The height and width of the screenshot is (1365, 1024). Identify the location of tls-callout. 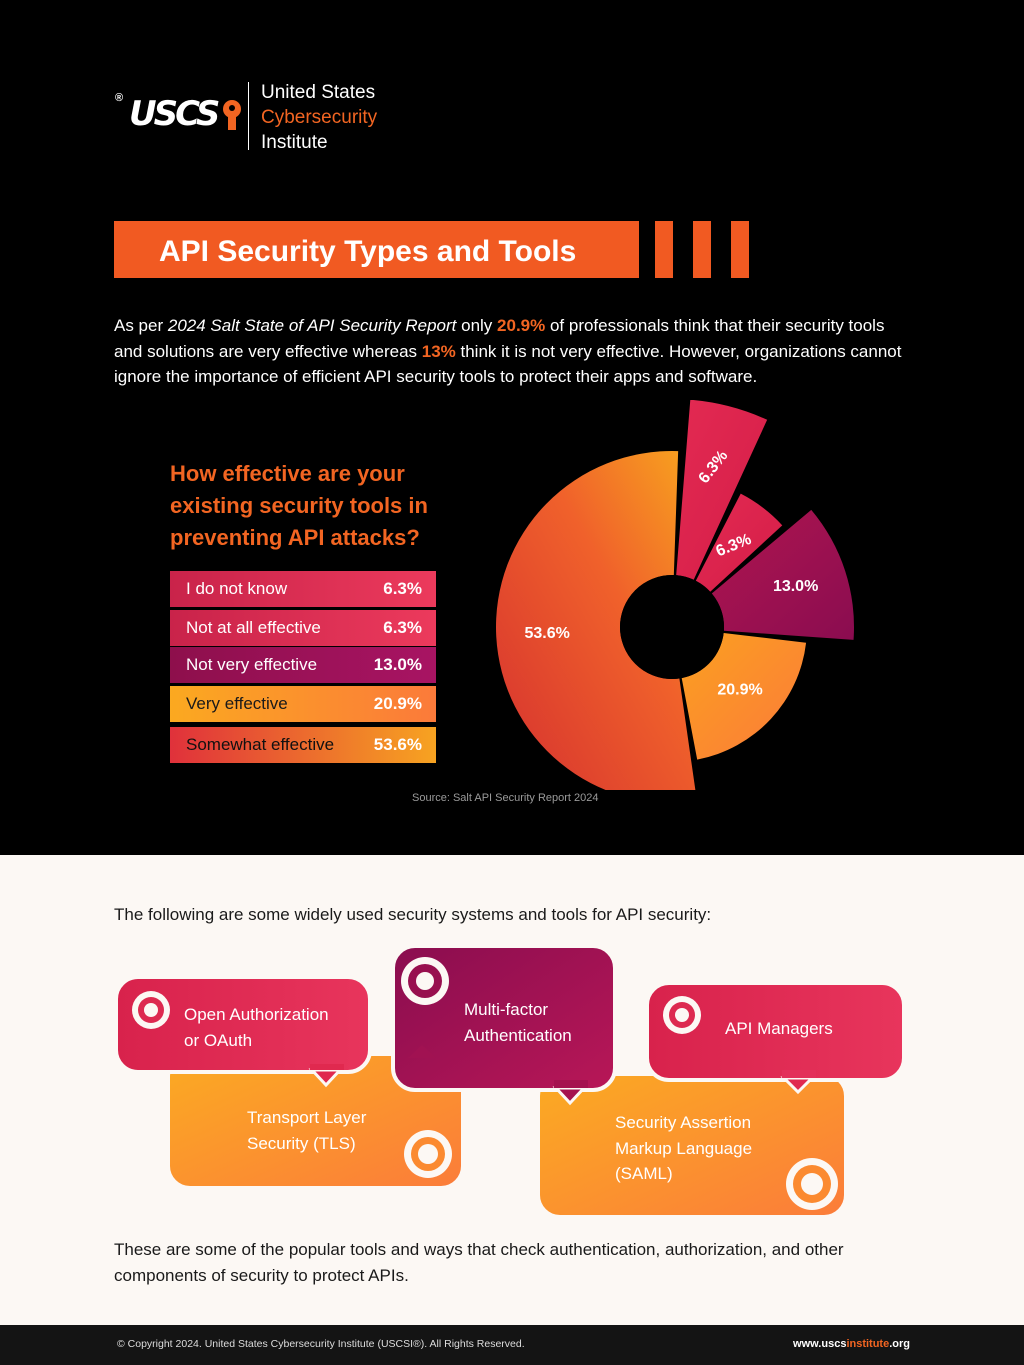
(315, 1121).